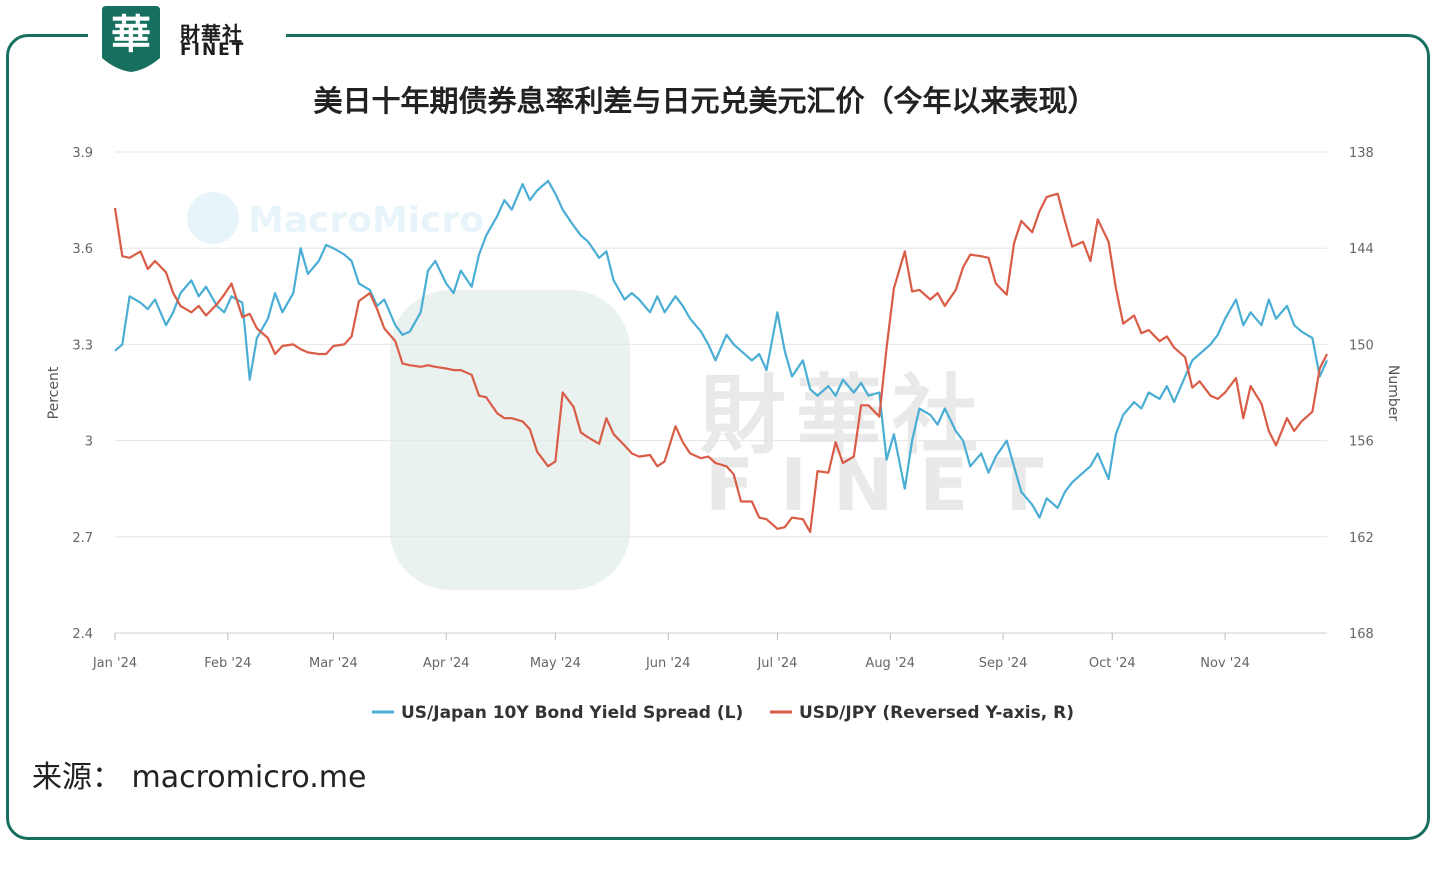  I want to click on x-tick-label: Feb '24, so click(227, 663).